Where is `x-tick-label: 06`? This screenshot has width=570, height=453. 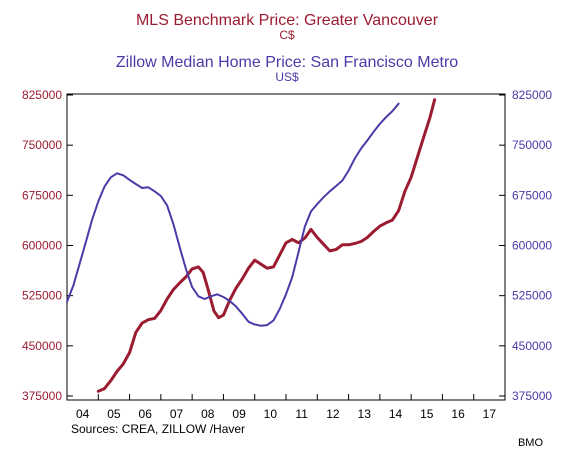
x-tick-label: 06 is located at coordinates (146, 414).